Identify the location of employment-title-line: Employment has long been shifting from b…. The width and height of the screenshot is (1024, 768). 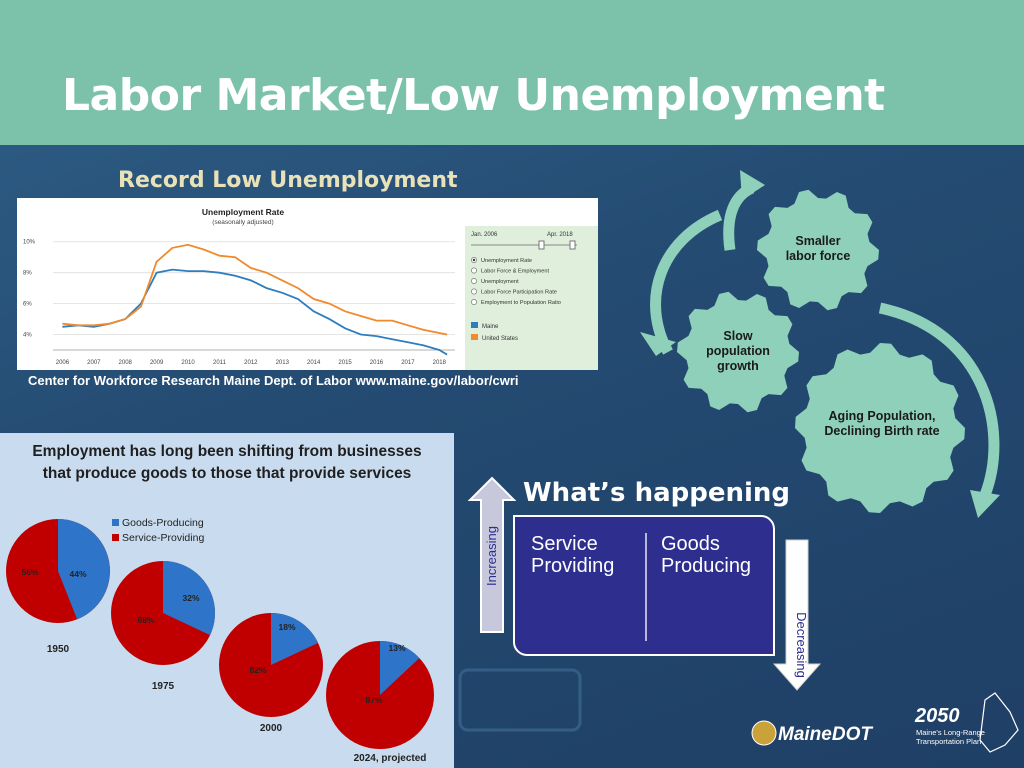
(227, 451).